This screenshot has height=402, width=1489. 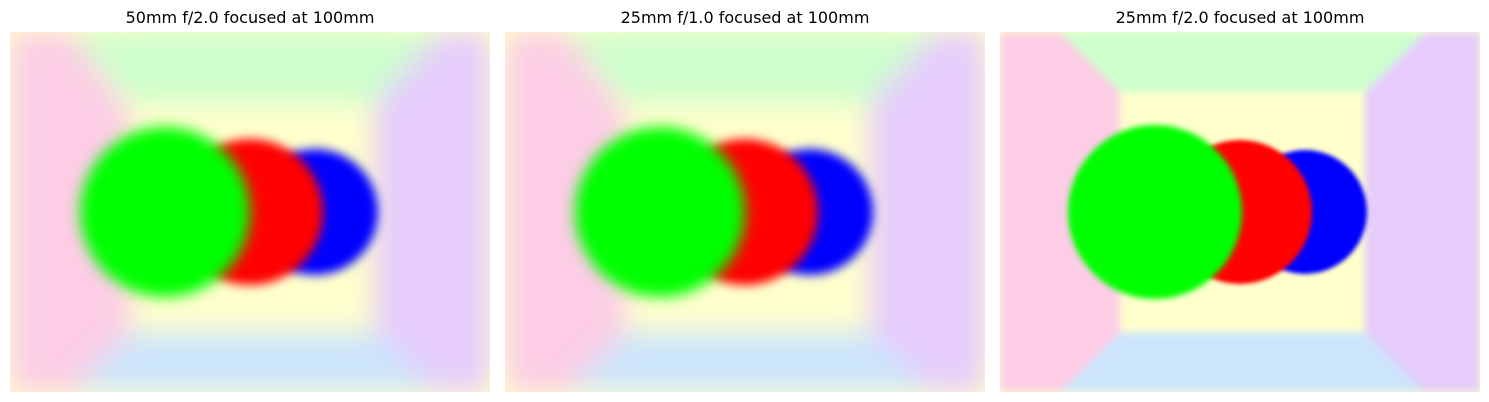 I want to click on panel-title-1: 50mm f/2.0 focused at 100mm, so click(x=250, y=17).